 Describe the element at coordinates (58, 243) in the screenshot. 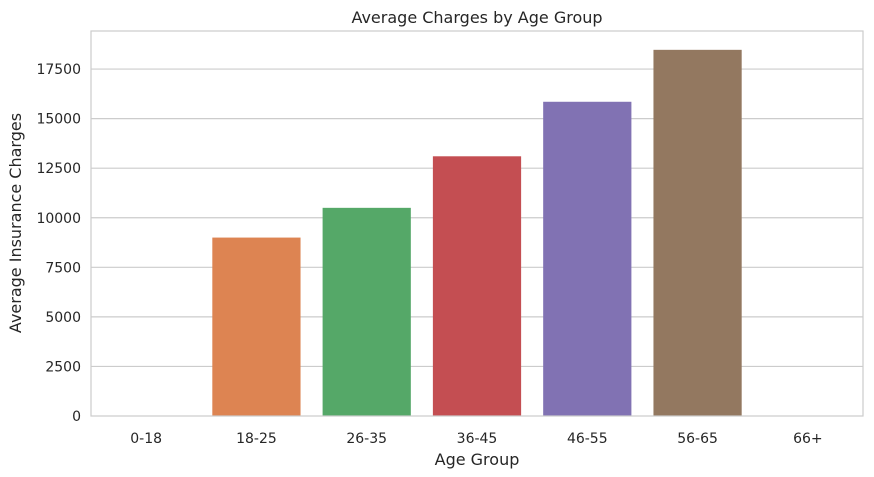

I see `y-tick-labels: 0 2500 5000 7500 10000 12500 15000 17500` at that location.